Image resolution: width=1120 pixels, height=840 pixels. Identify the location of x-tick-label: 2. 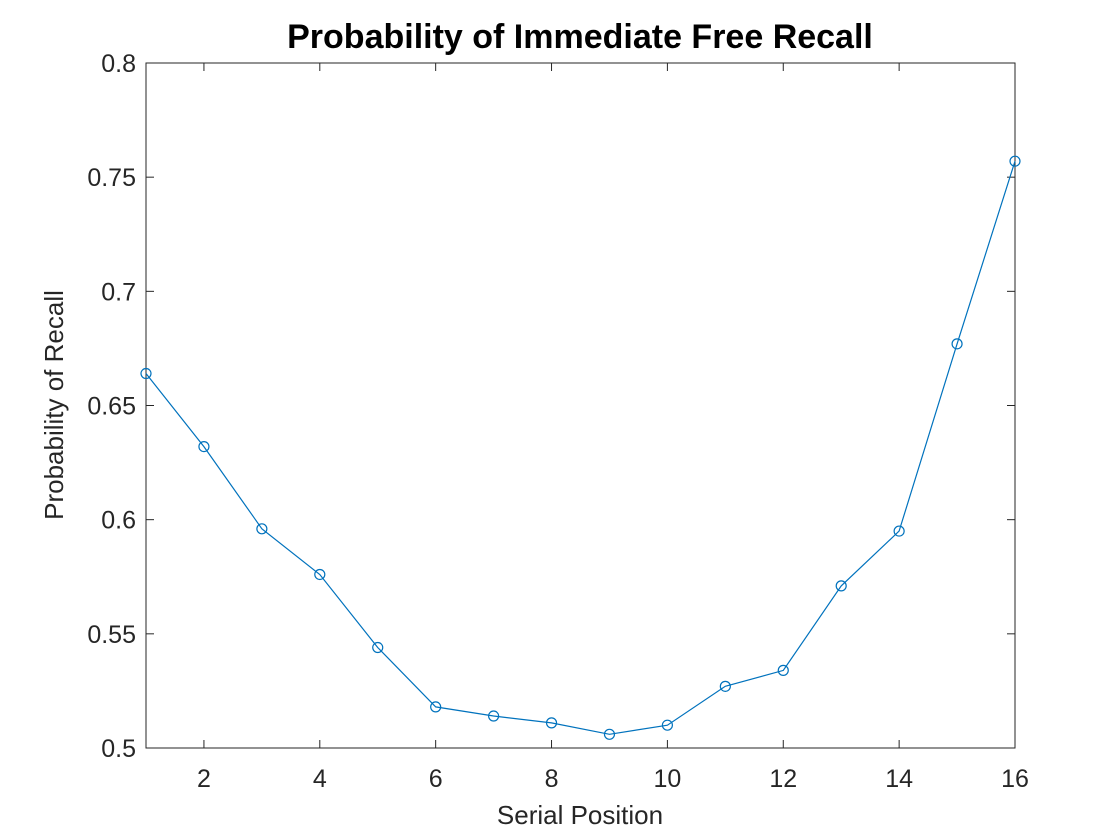
(204, 779).